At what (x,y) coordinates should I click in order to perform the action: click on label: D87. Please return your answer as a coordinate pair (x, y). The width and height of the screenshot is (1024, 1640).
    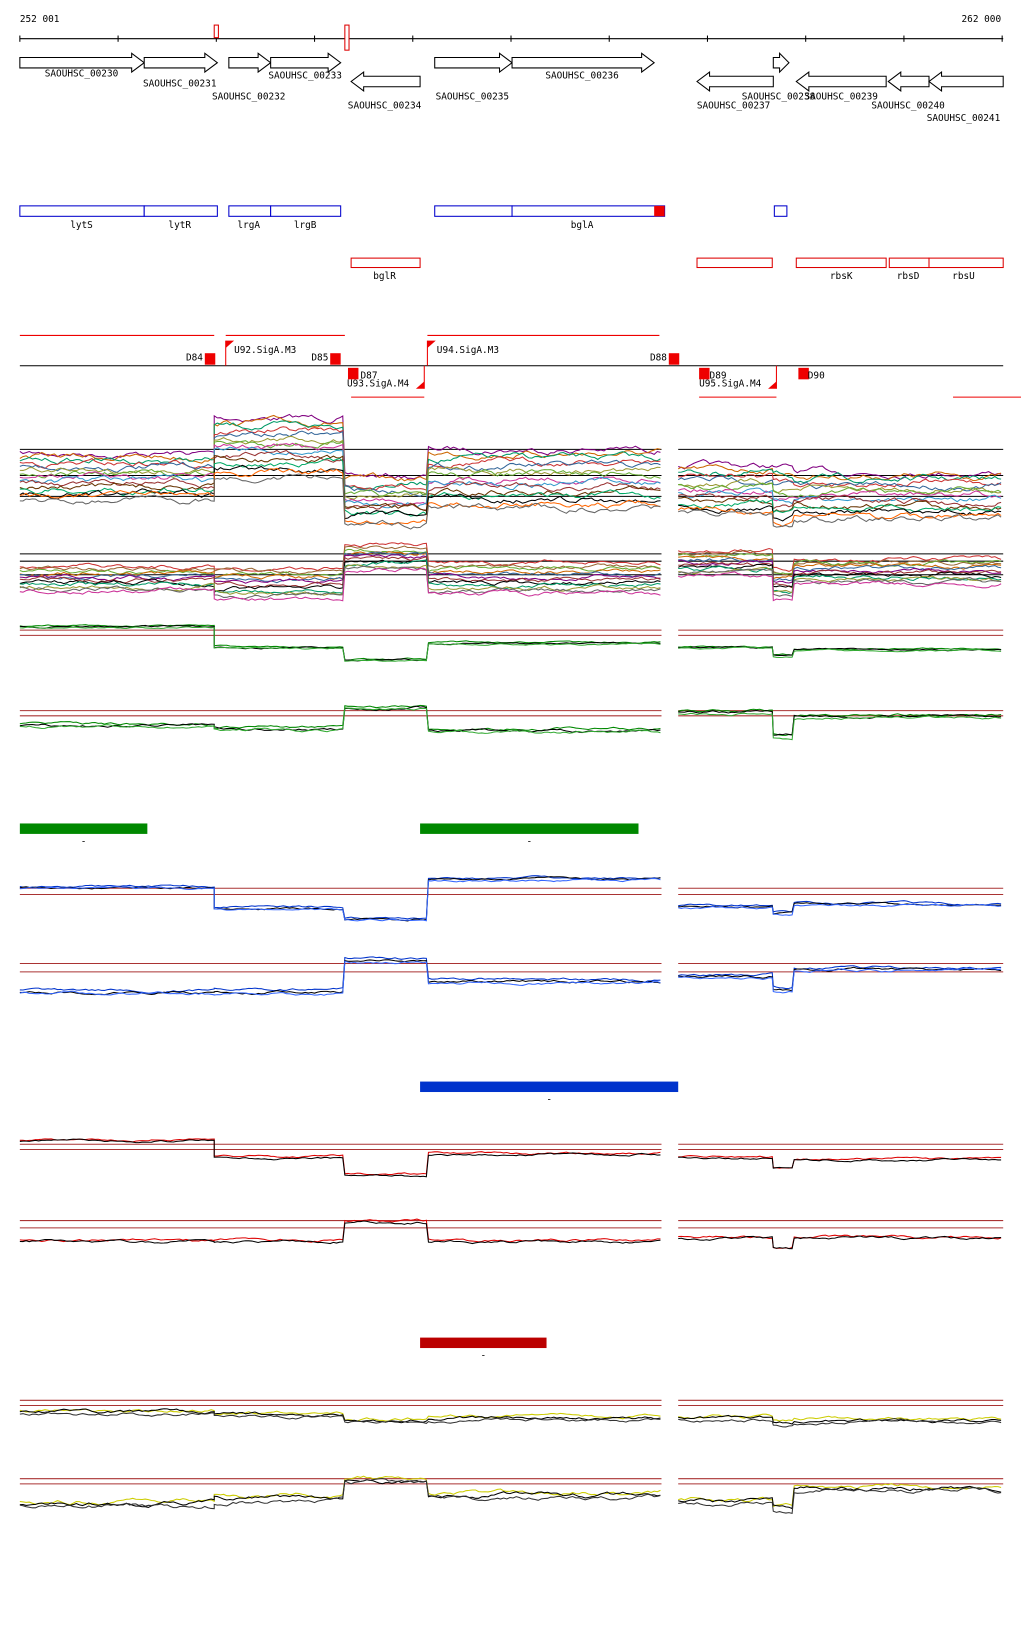
    Looking at the image, I should click on (369, 375).